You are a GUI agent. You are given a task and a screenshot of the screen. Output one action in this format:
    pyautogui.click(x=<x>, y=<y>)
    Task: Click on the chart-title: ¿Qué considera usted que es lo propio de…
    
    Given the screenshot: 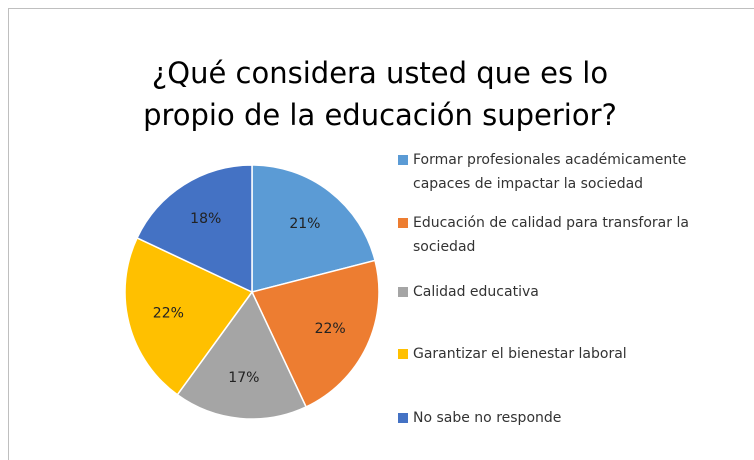 What is the action you would take?
    pyautogui.click(x=380, y=94)
    